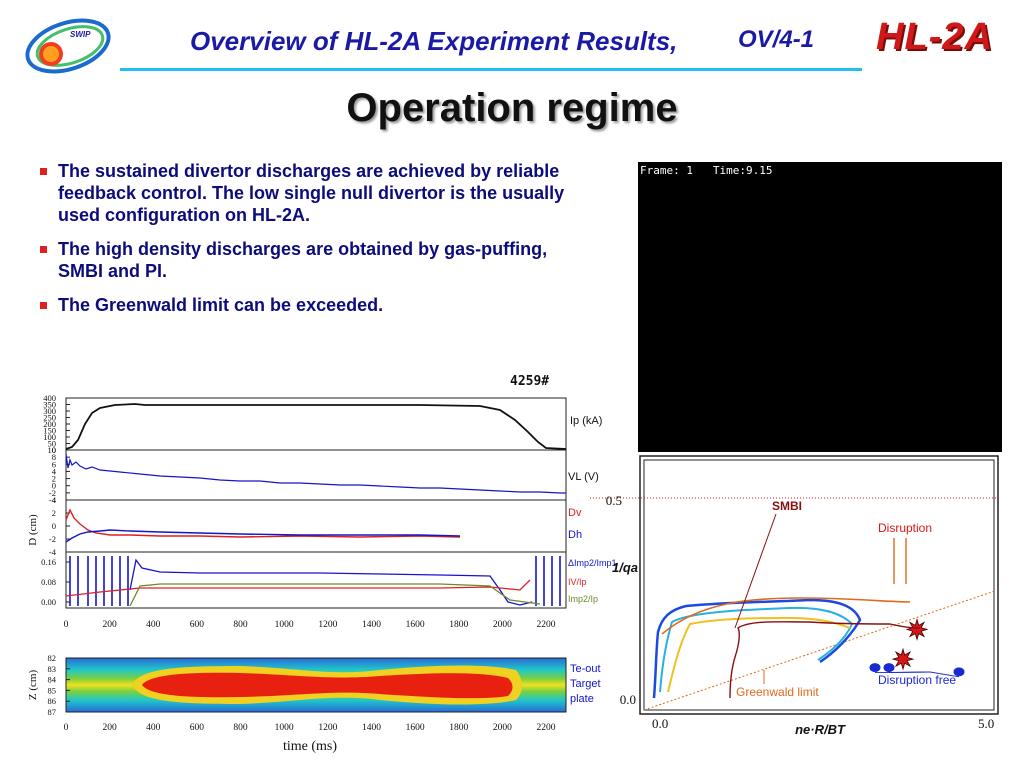 This screenshot has height=768, width=1024. Describe the element at coordinates (546, 728) in the screenshot. I see `x-tick-lower: 2200` at that location.